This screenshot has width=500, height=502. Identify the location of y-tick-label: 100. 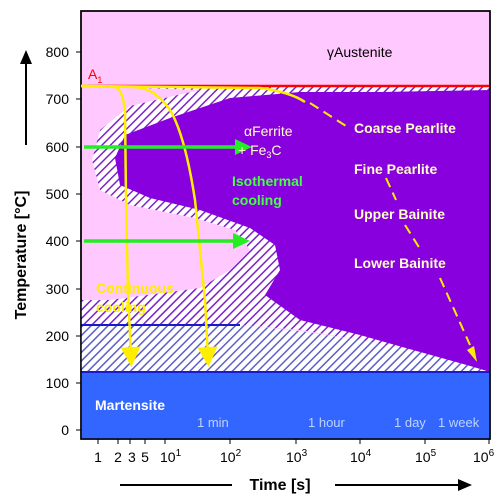
(58, 383).